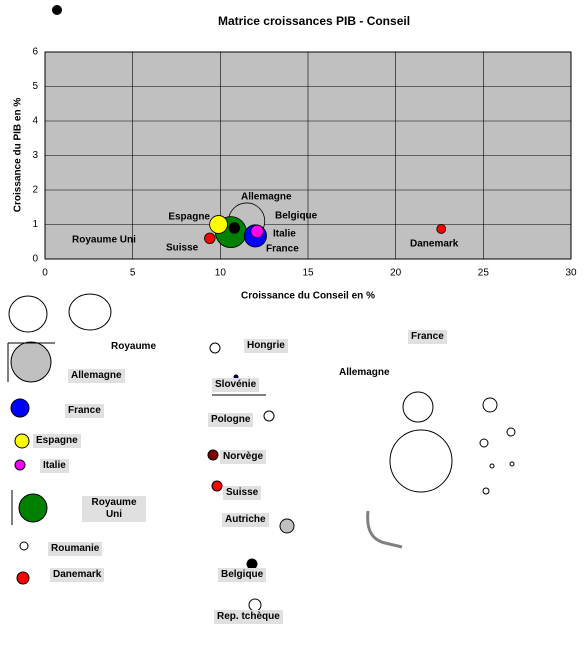 The height and width of the screenshot is (669, 588). What do you see at coordinates (114, 509) in the screenshot?
I see `loose-label: Royaume Uni` at bounding box center [114, 509].